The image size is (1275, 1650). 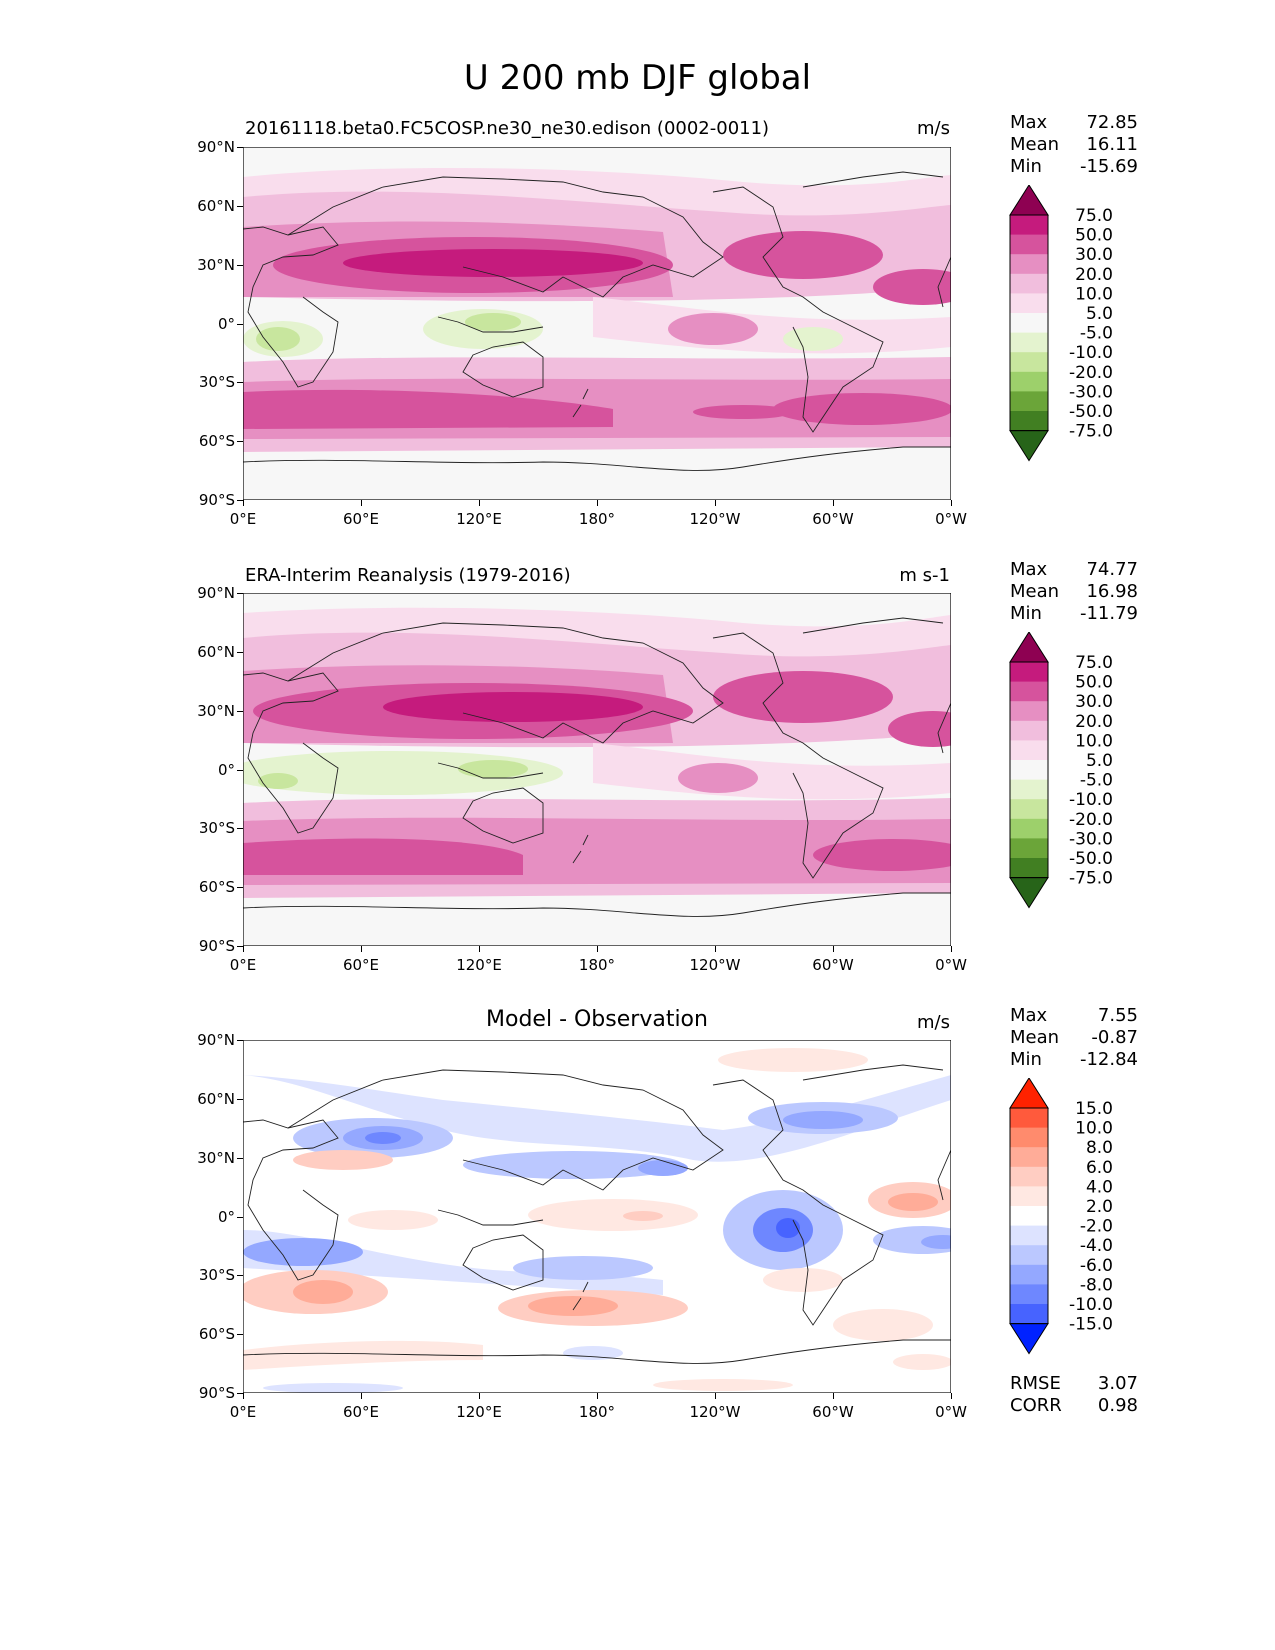 What do you see at coordinates (1074, 1038) in the screenshot?
I see `stats-diff: Max 7.55 Mean -0.87 Min -12.84` at bounding box center [1074, 1038].